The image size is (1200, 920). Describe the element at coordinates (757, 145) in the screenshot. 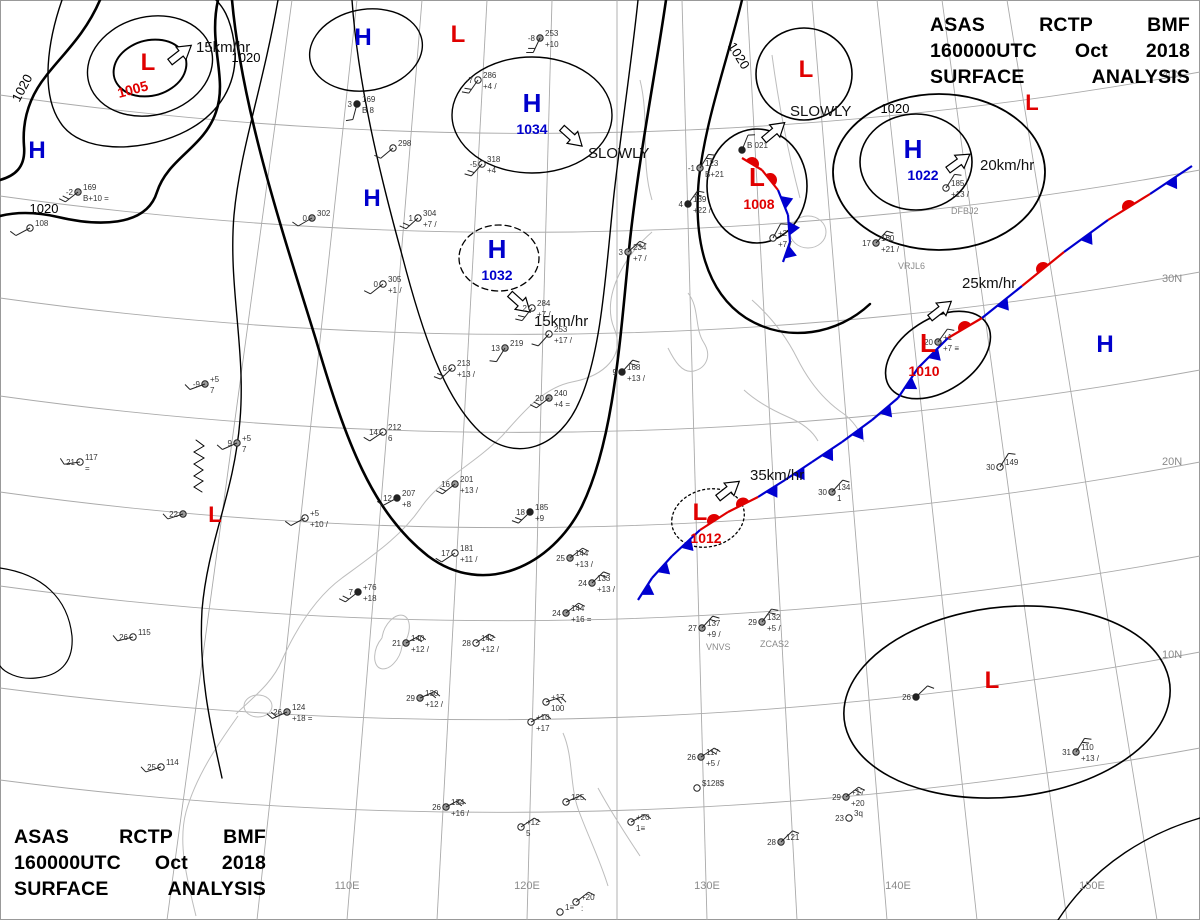

I see `station-pressure: B 021` at that location.